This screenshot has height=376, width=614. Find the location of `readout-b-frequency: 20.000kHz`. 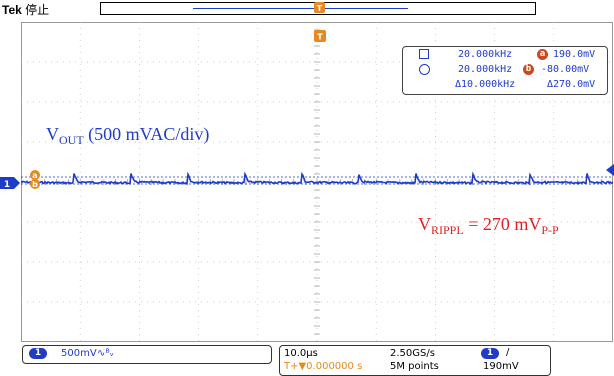

readout-b-frequency: 20.000kHz is located at coordinates (485, 69).